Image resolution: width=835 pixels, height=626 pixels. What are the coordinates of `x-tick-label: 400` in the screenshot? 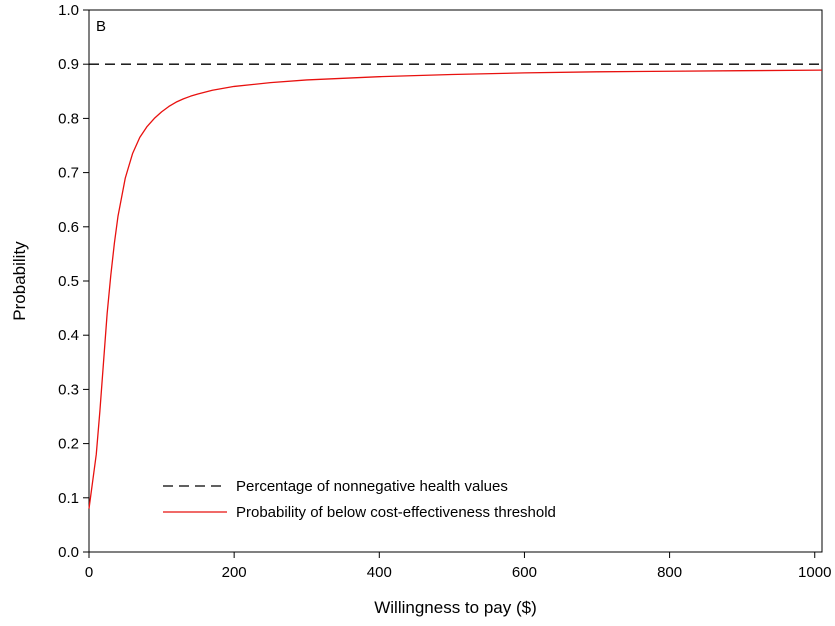 It's located at (379, 572).